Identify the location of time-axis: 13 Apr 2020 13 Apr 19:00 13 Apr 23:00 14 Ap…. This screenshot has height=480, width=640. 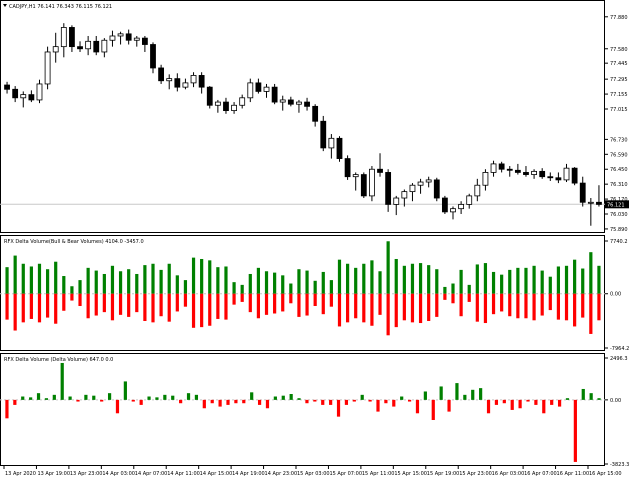
(312, 471).